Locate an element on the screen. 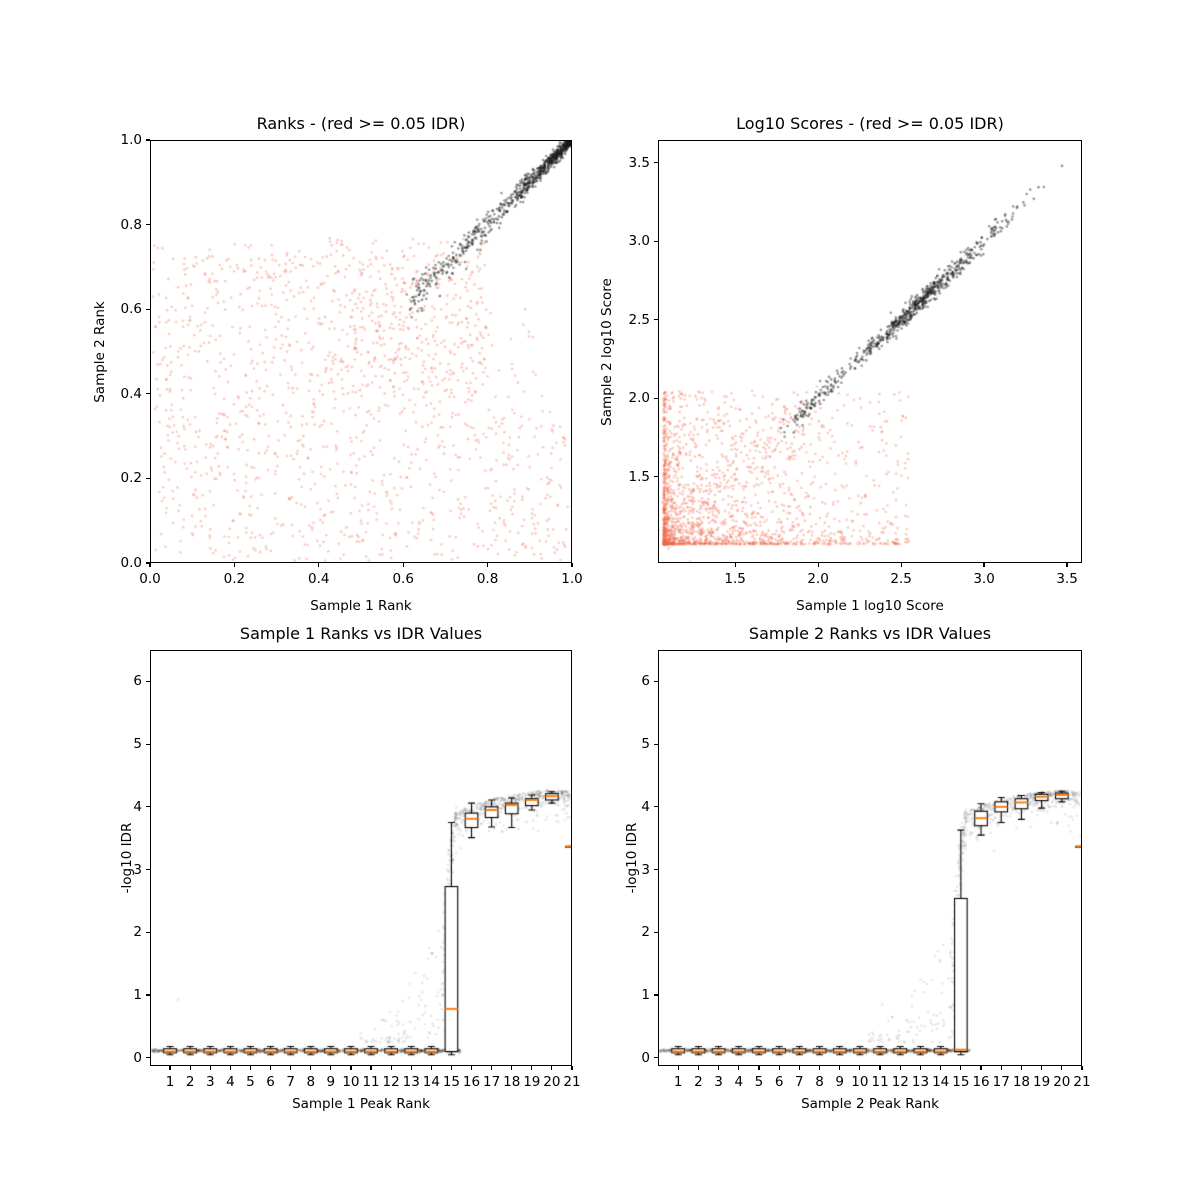 The image size is (1200, 1200). x-axis-label: Sample 1 Rank is located at coordinates (361, 606).